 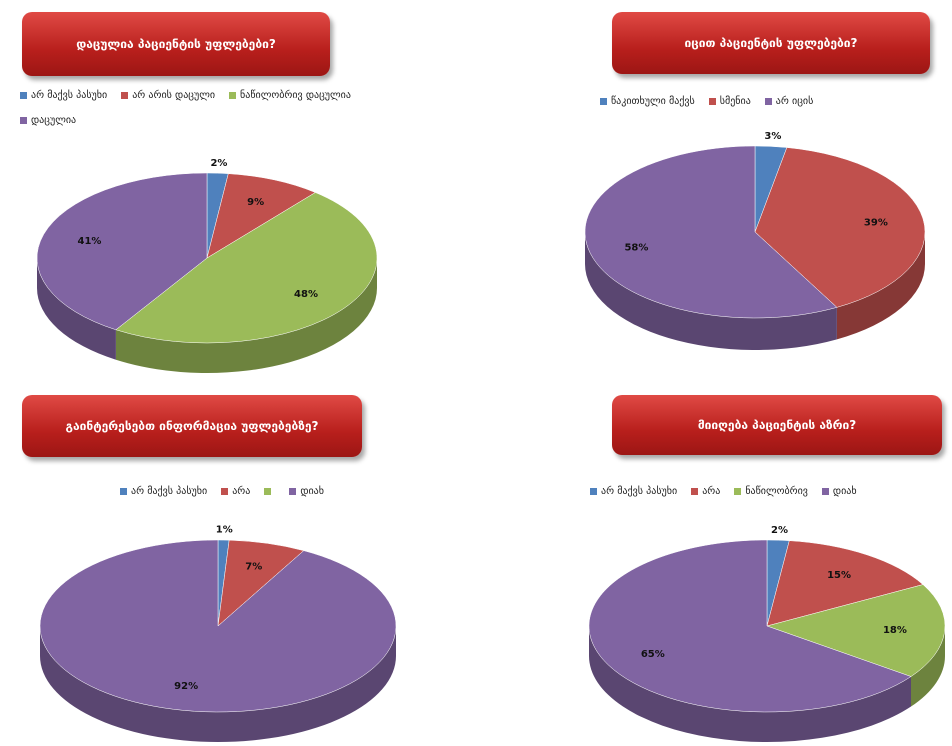 What do you see at coordinates (776, 491) in the screenshot?
I see `legend-label: ნაწილობრივ` at bounding box center [776, 491].